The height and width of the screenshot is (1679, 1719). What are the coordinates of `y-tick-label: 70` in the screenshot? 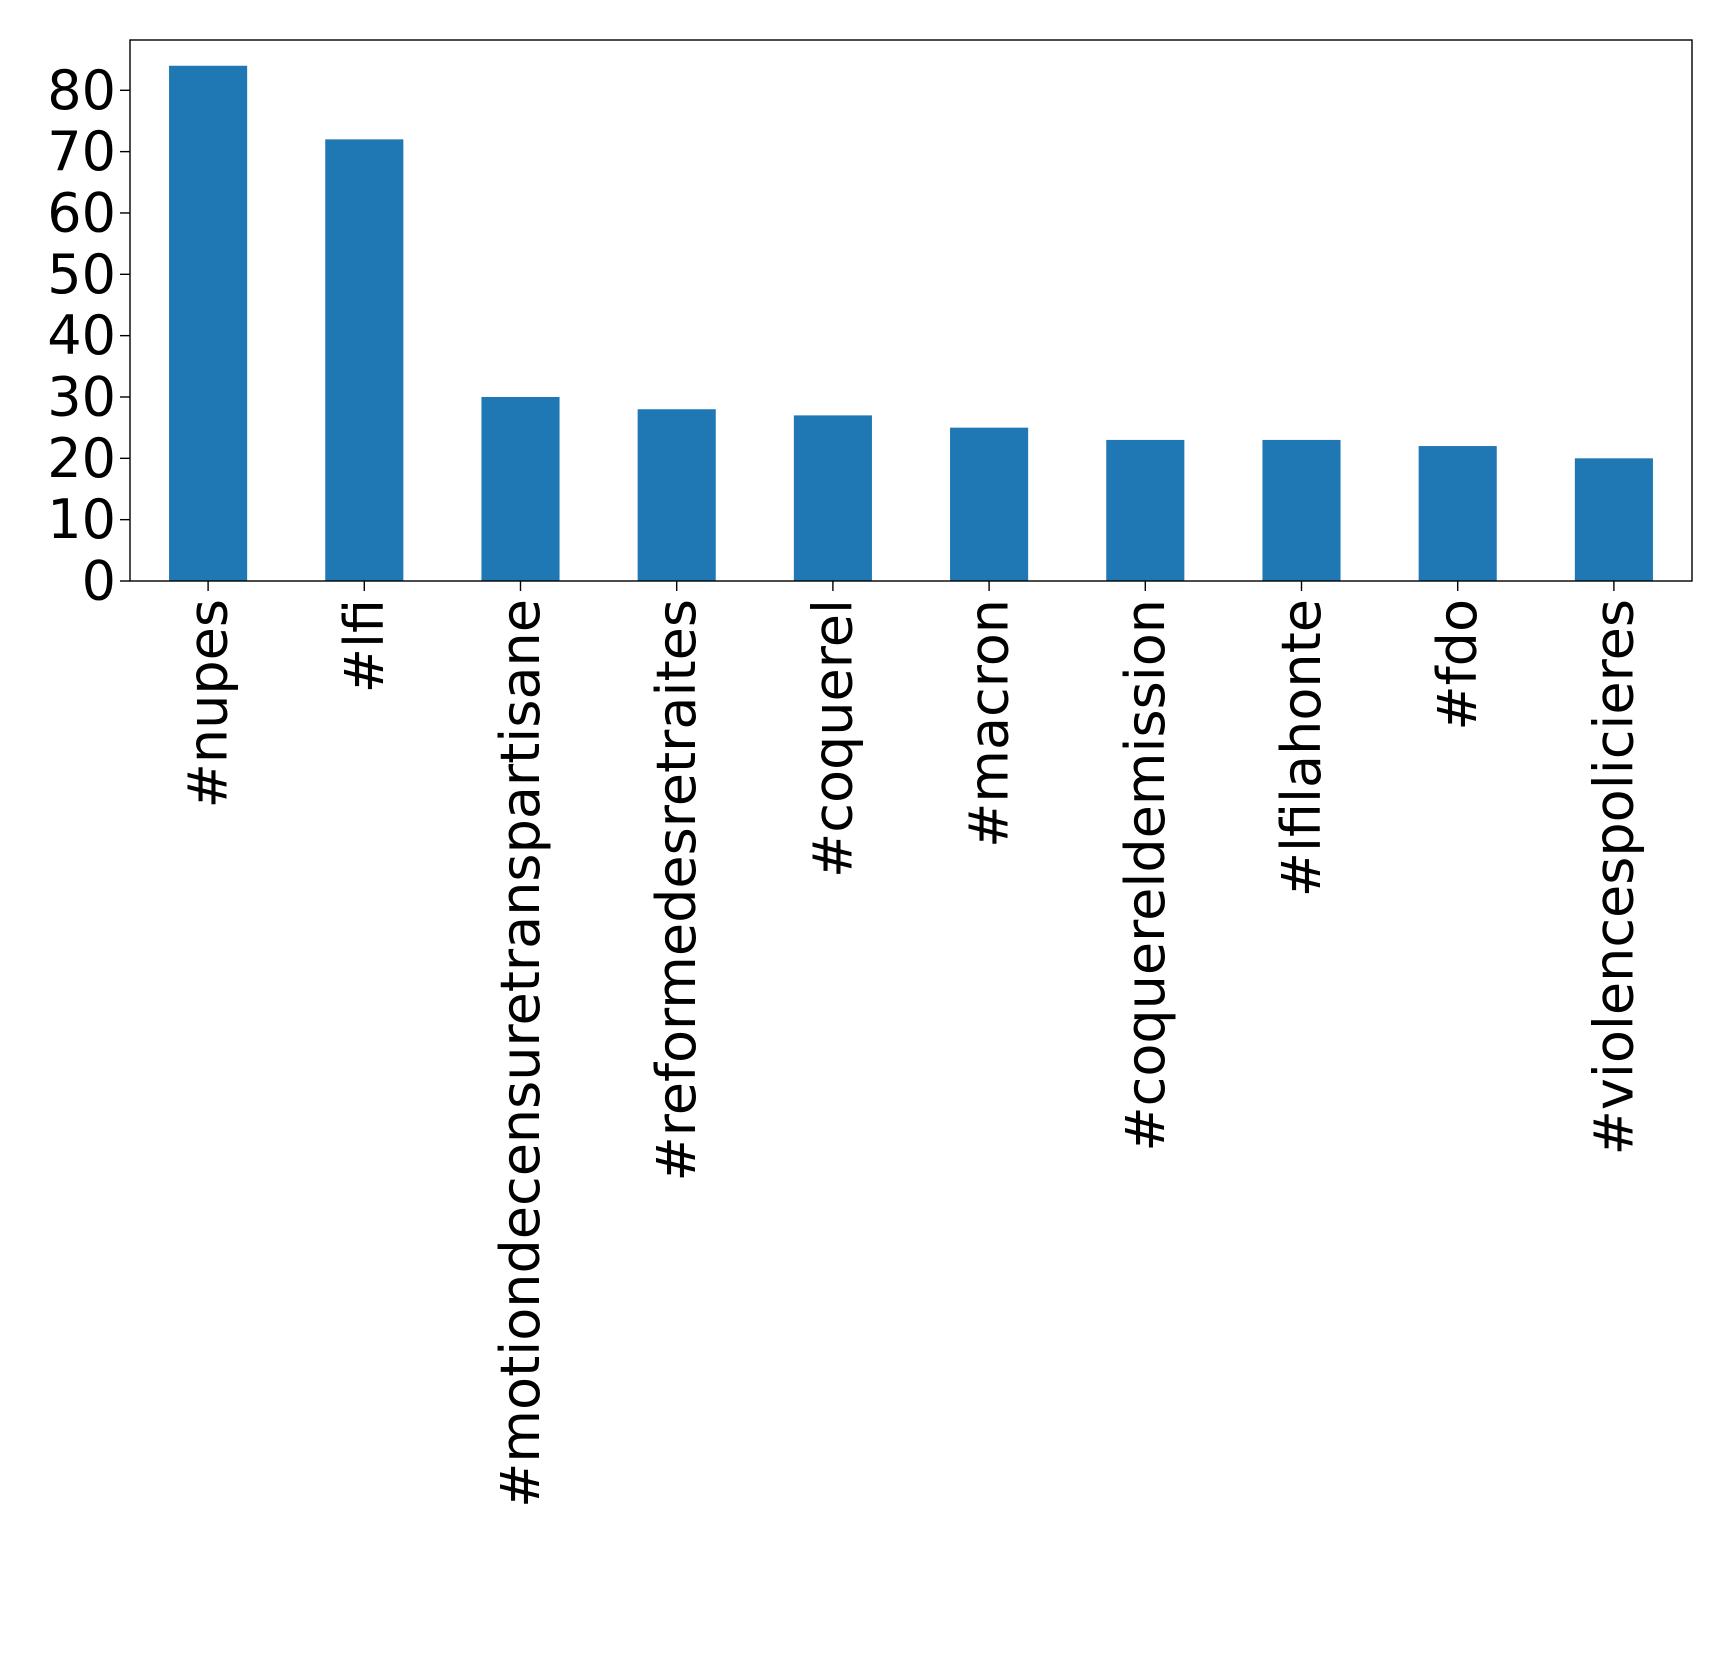 It's located at (81, 151).